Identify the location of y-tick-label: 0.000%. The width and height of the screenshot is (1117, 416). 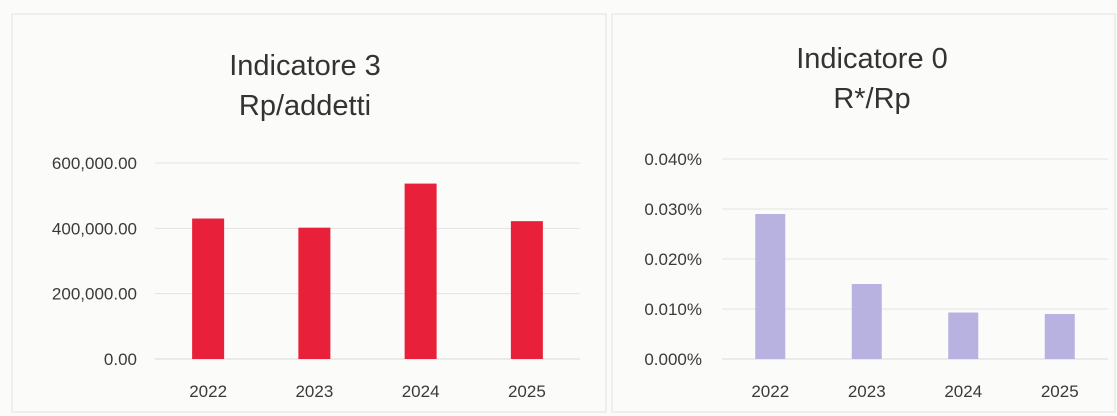
(673, 359).